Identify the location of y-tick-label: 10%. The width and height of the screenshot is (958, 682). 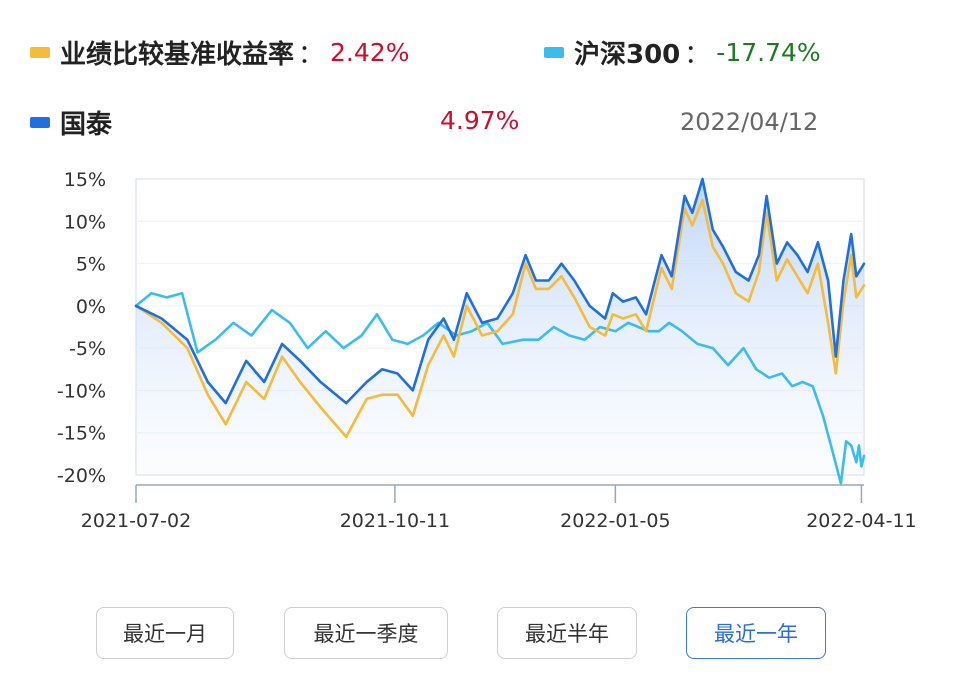
(85, 222).